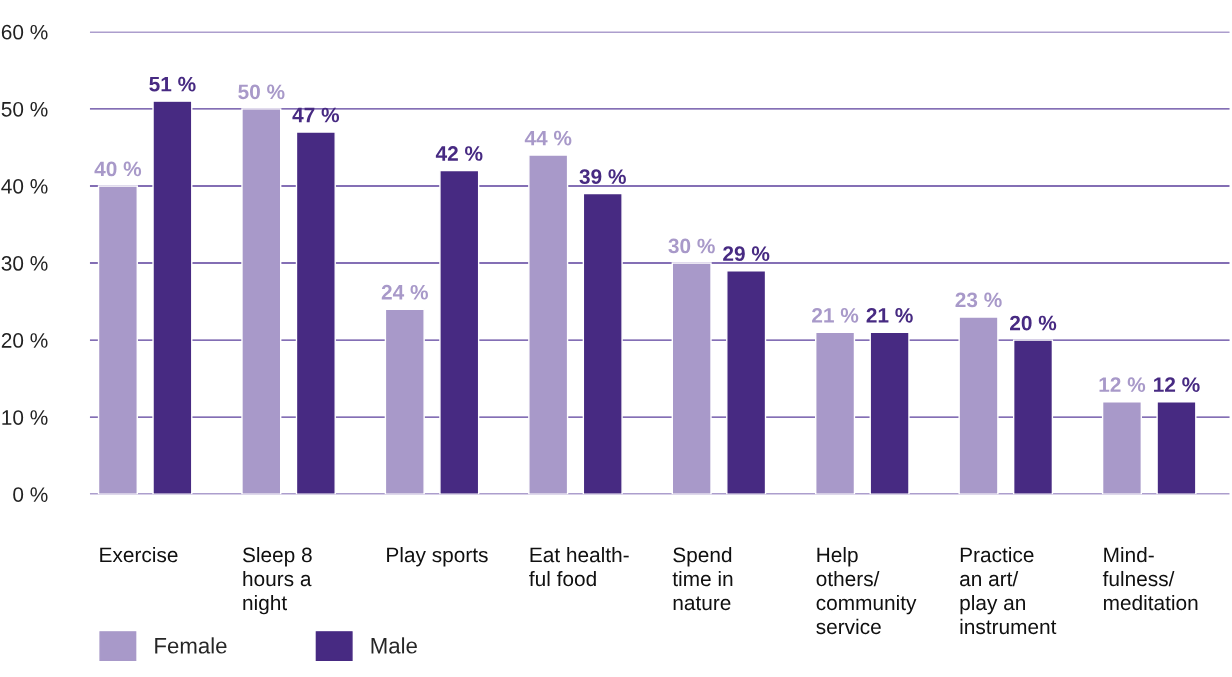  Describe the element at coordinates (172, 84) in the screenshot. I see `data-label: 51 %` at that location.